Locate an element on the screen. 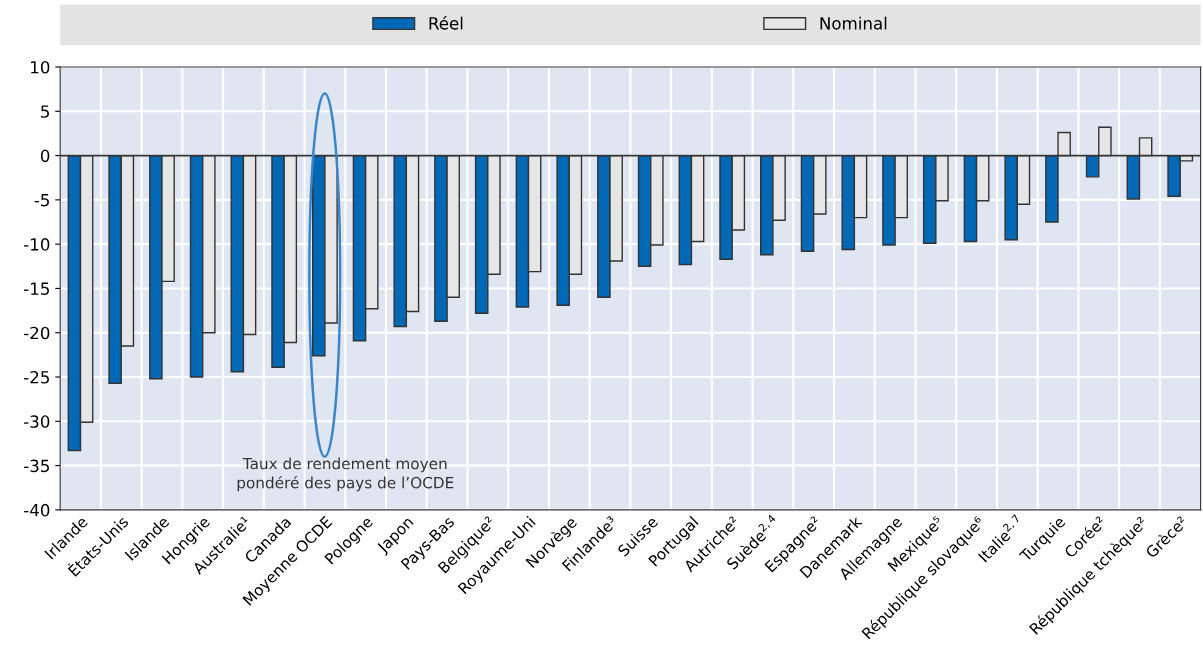  legend-label: Nominal is located at coordinates (853, 23).